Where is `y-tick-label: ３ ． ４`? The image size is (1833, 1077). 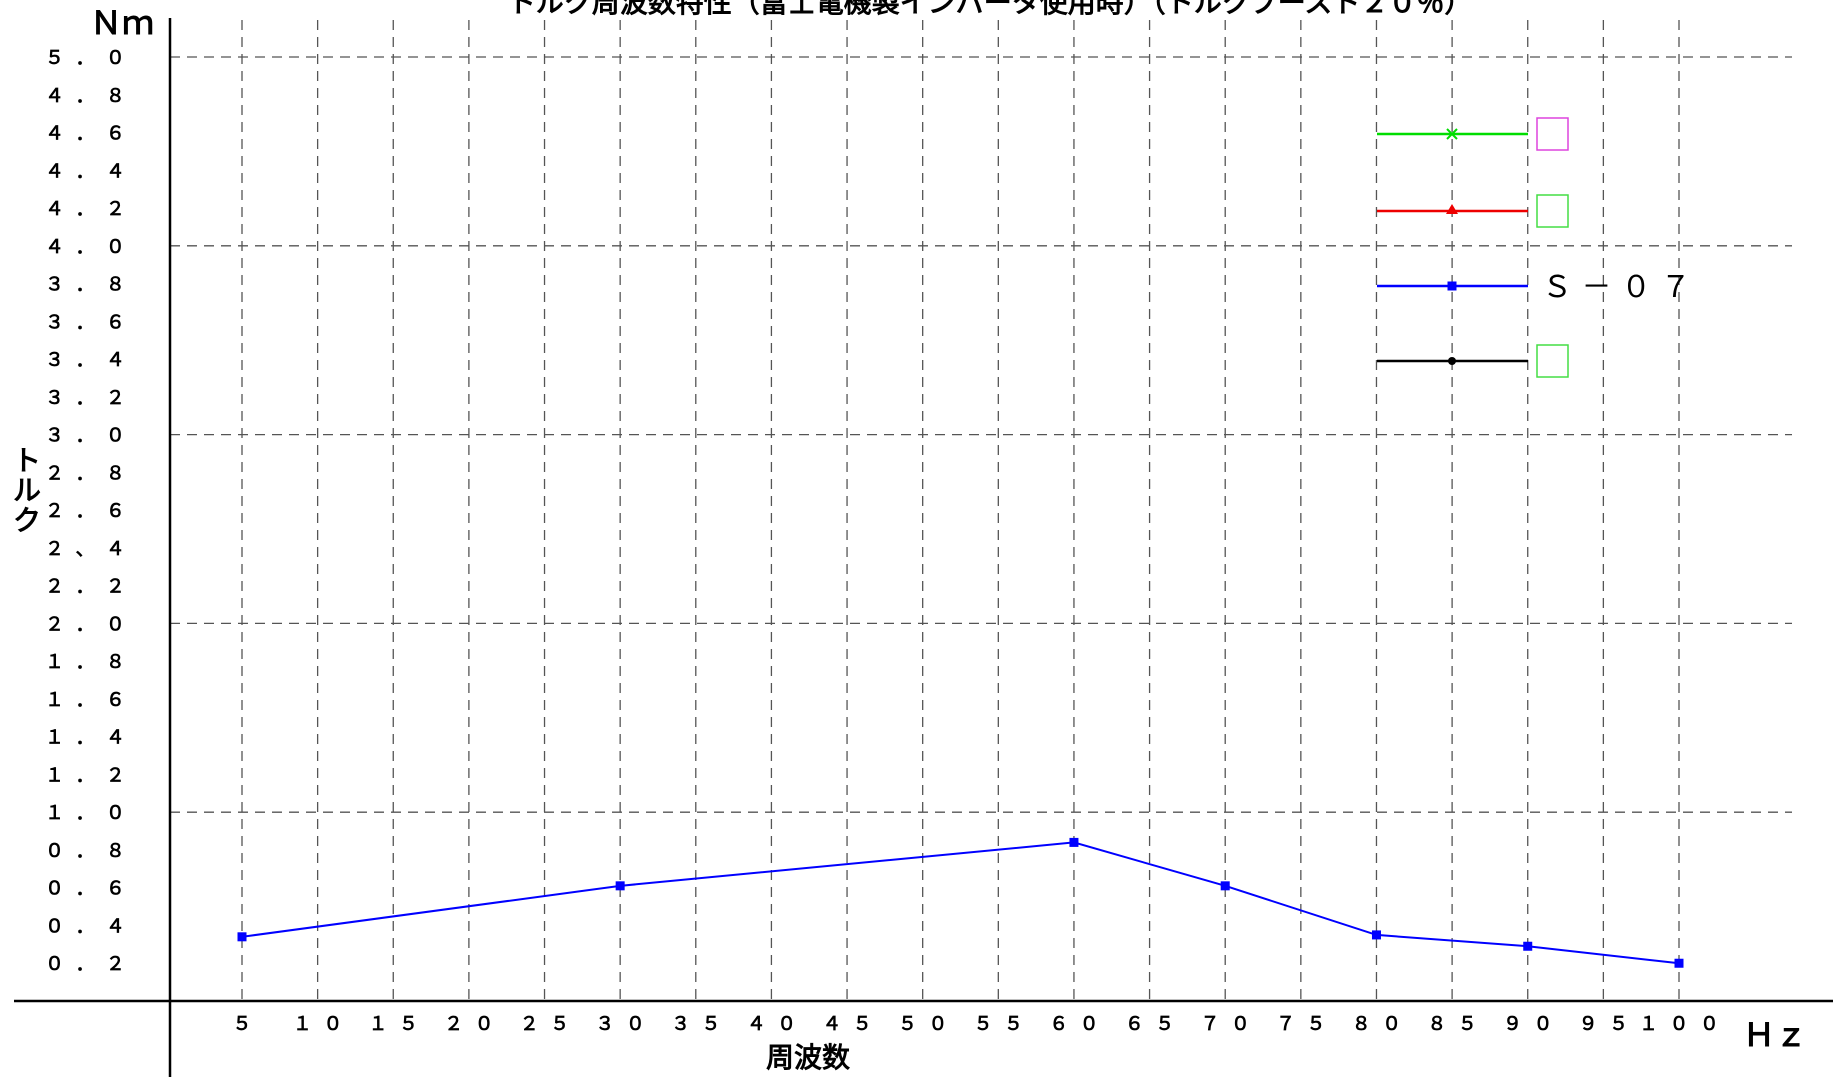 y-tick-label: ３ ． ４ is located at coordinates (85, 360).